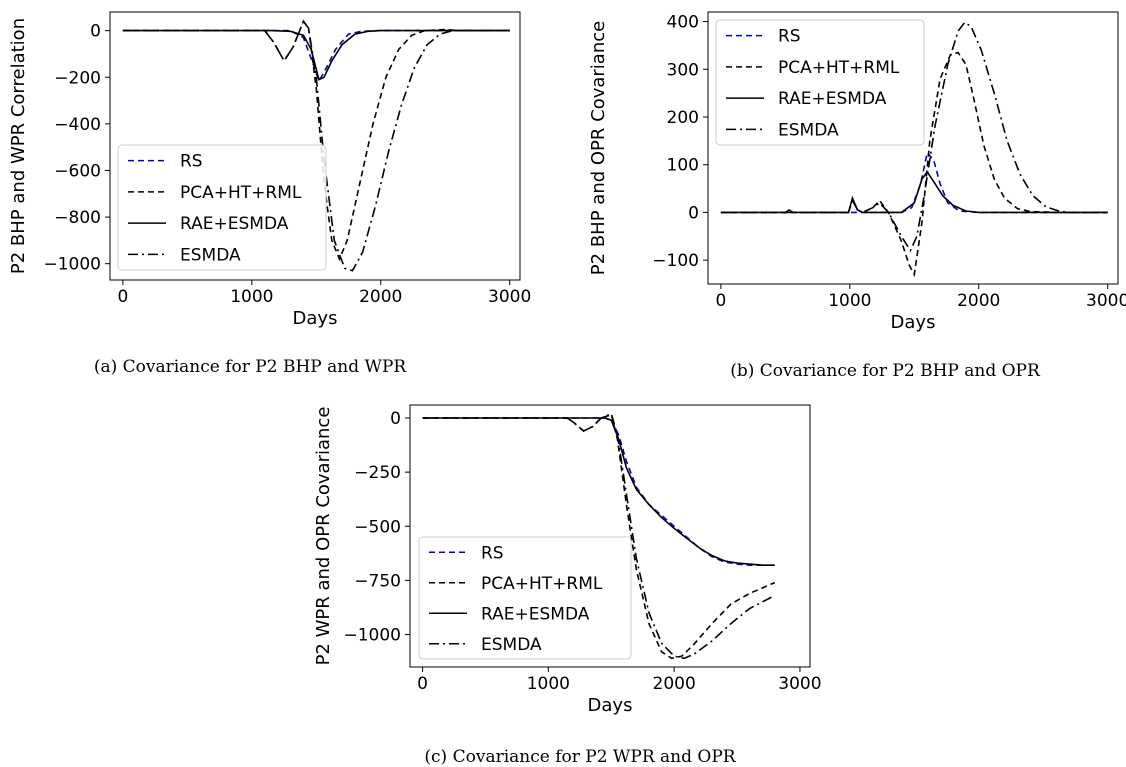  What do you see at coordinates (683, 166) in the screenshot?
I see `y-tick-label: 100` at bounding box center [683, 166].